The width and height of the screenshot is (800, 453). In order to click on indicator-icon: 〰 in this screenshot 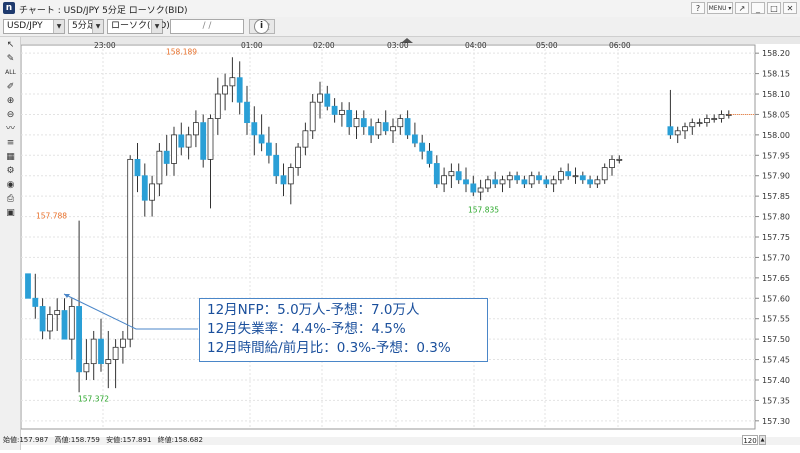, I will do `click(10, 129)`.